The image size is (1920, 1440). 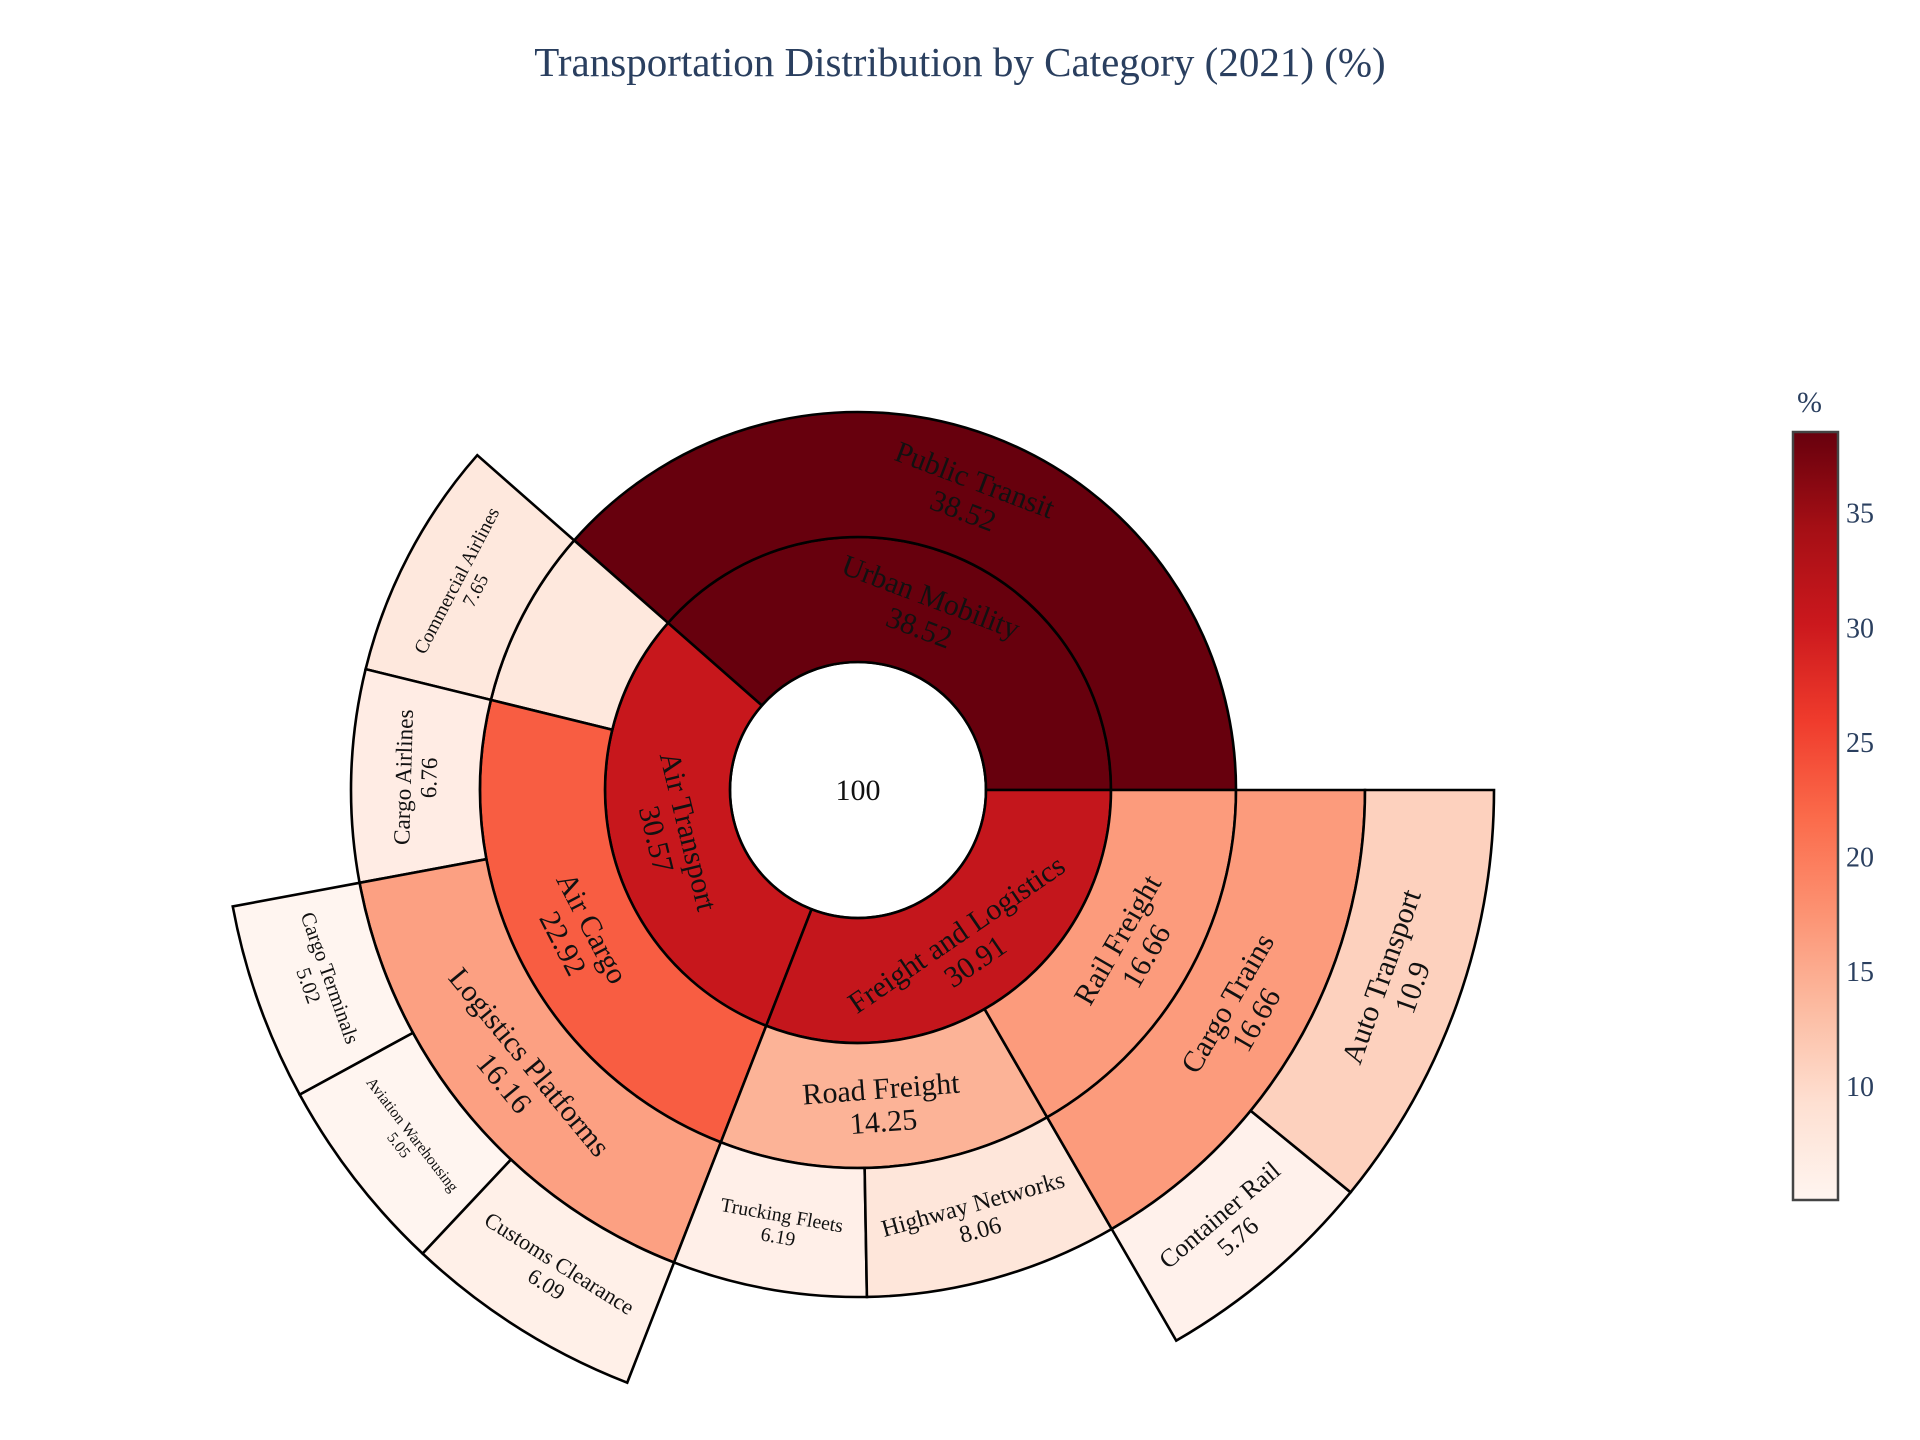 I want to click on sunburst-label-name: Cargo Airlines, so click(x=404, y=777).